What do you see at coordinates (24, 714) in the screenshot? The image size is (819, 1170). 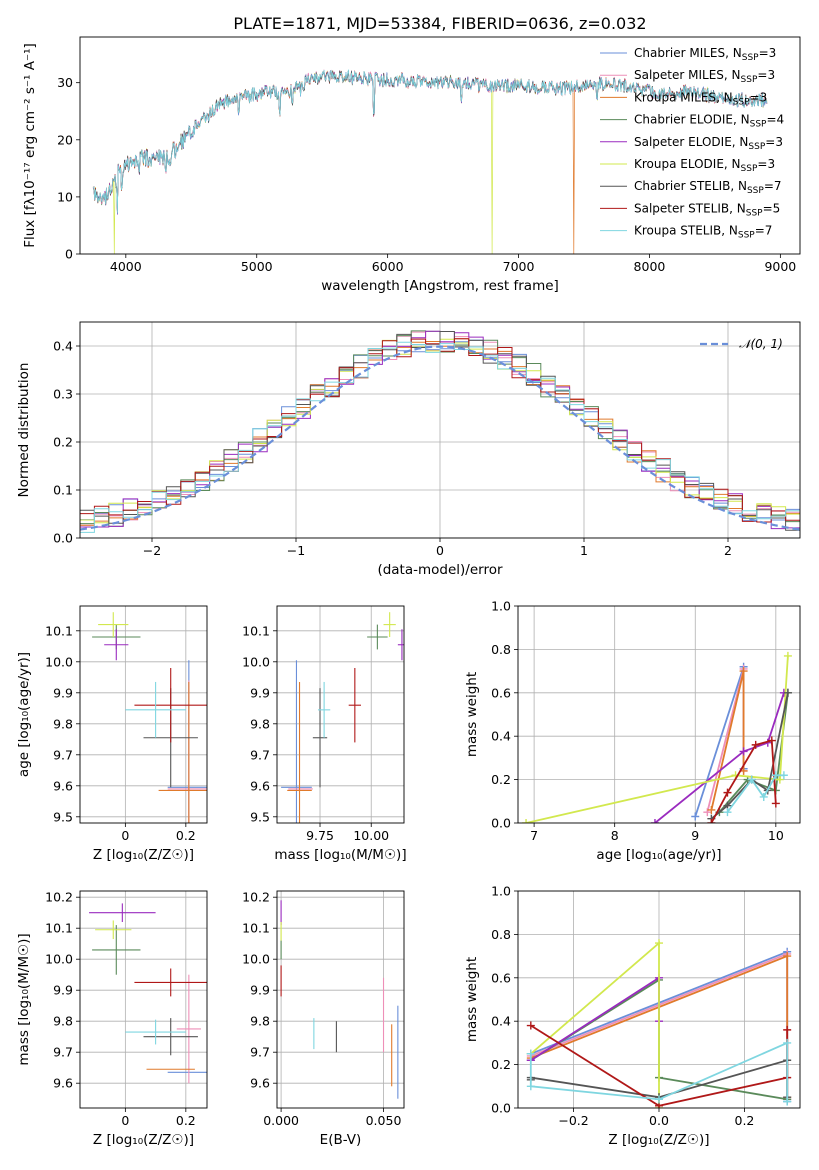 I see `y-axis-label: age [log₁₀(age/yr)]` at bounding box center [24, 714].